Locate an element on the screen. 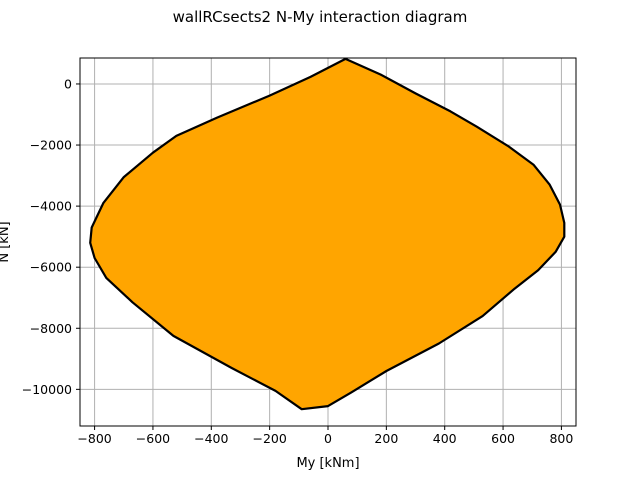 This screenshot has width=640, height=480. x-tick-label: −800 is located at coordinates (94, 438).